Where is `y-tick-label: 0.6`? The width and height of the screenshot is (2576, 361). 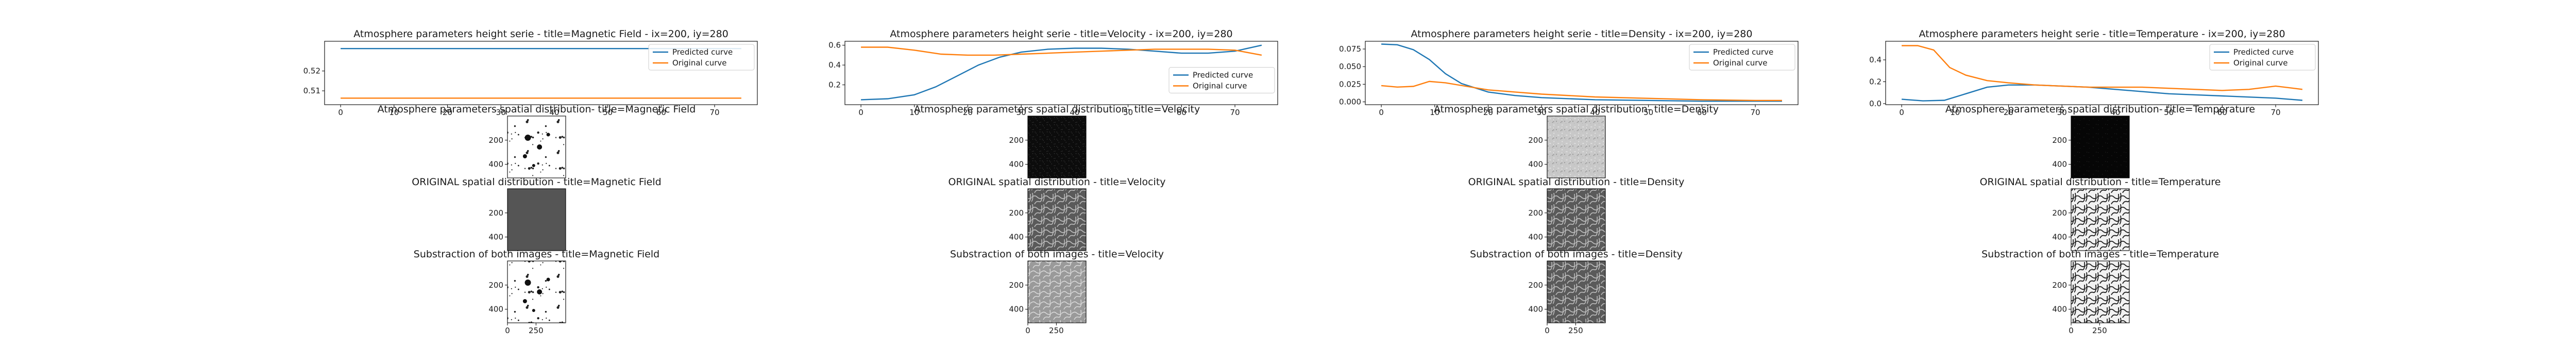
y-tick-label: 0.6 is located at coordinates (834, 45).